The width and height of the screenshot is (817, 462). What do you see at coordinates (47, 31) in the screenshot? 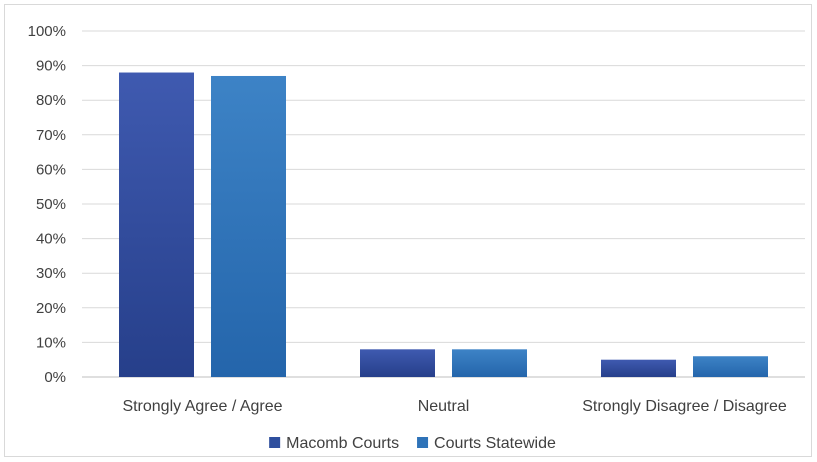
I see `y-tick-label: 100%` at bounding box center [47, 31].